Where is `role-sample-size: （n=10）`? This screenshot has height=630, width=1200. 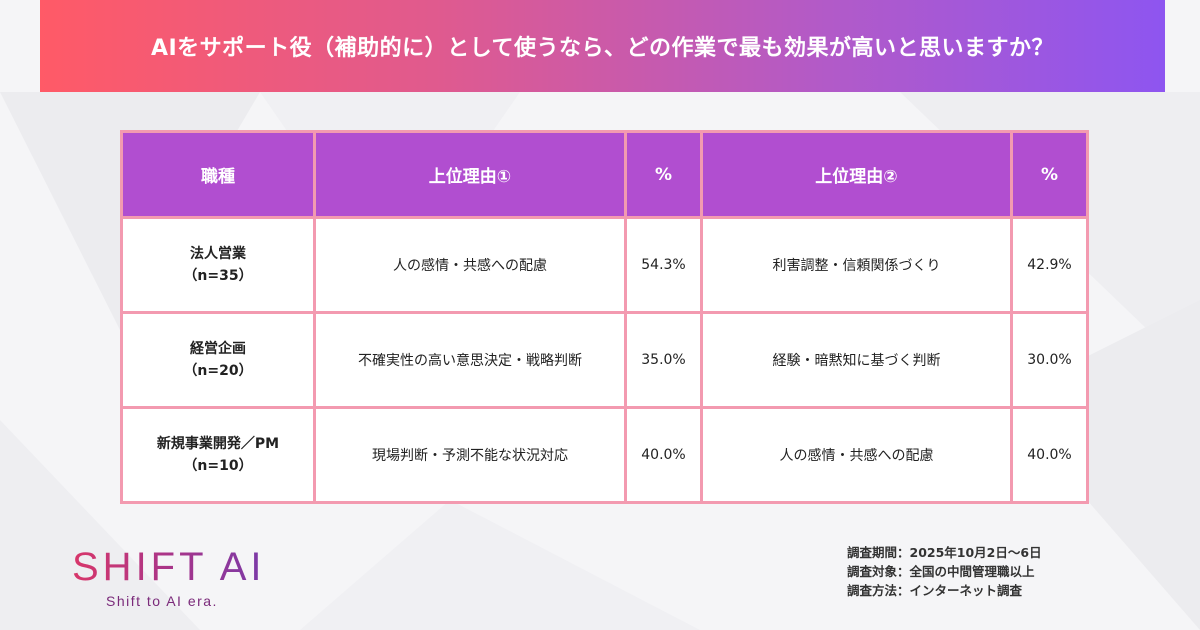 role-sample-size: （n=10） is located at coordinates (218, 466).